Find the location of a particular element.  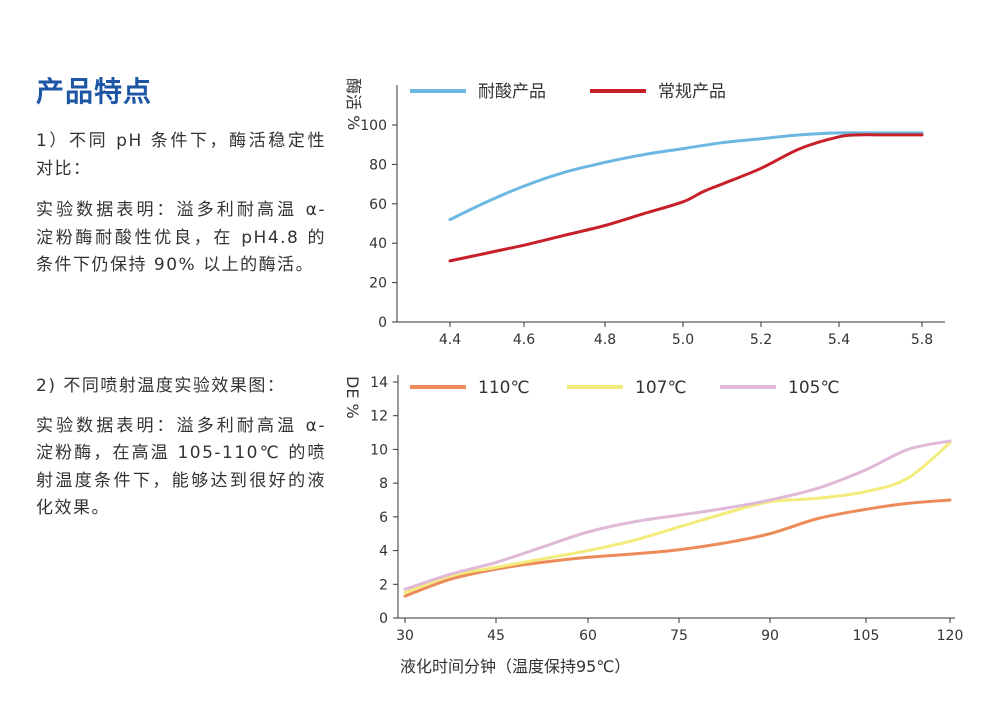

y-tick-label: 100 is located at coordinates (373, 126).